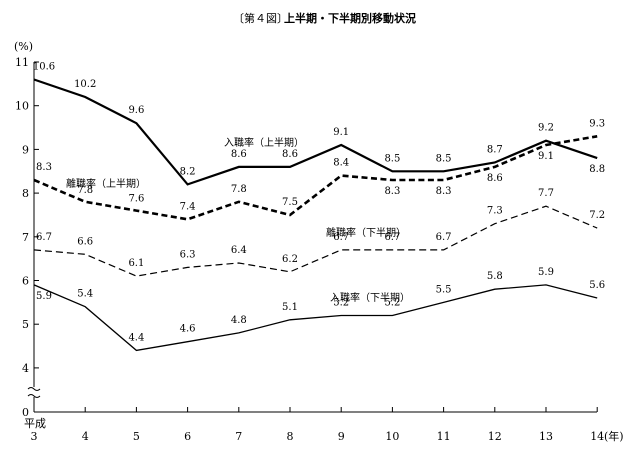 The width and height of the screenshot is (638, 457). I want to click on series-name-label: 入職率（上半期）, so click(264, 142).